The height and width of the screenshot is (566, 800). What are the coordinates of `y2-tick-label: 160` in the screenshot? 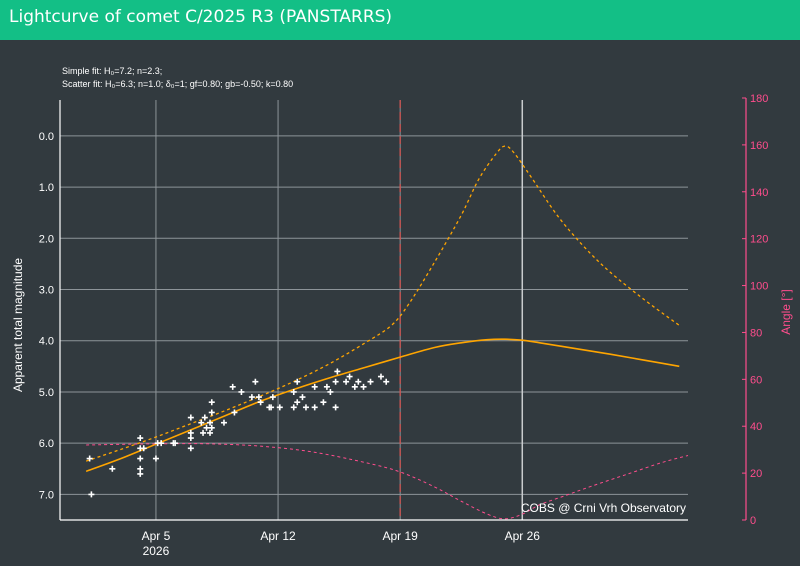 It's located at (759, 146).